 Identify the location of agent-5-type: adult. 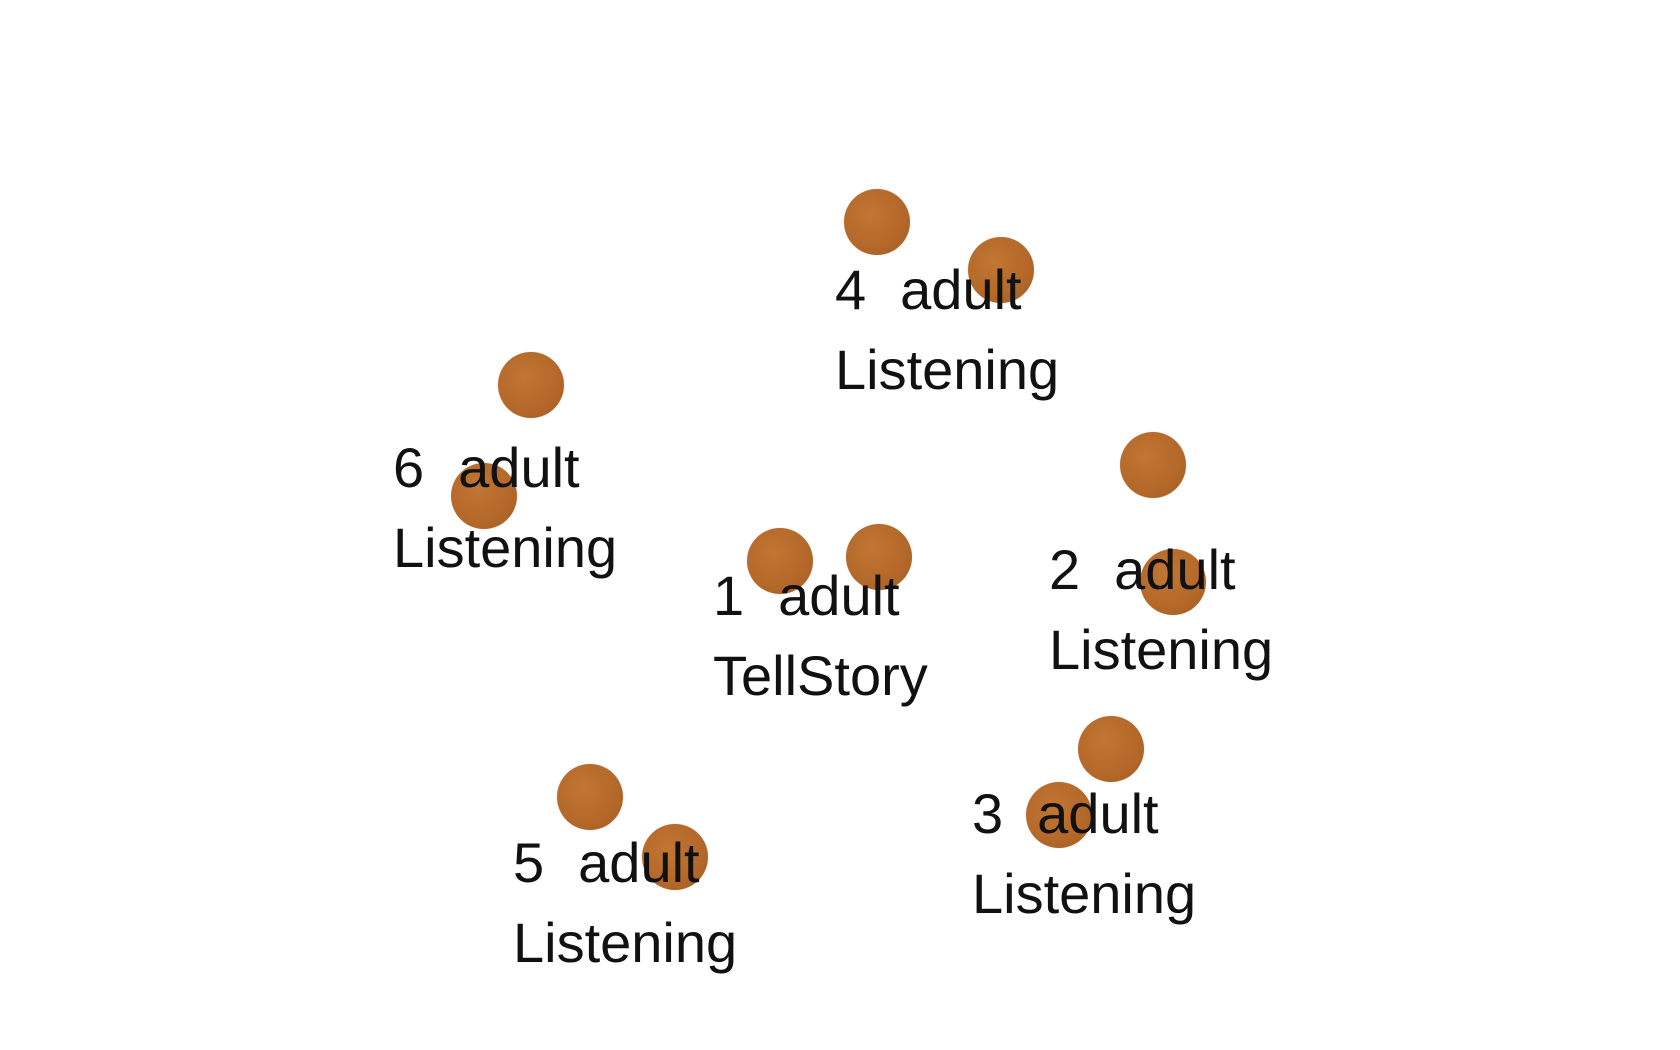
(639, 862).